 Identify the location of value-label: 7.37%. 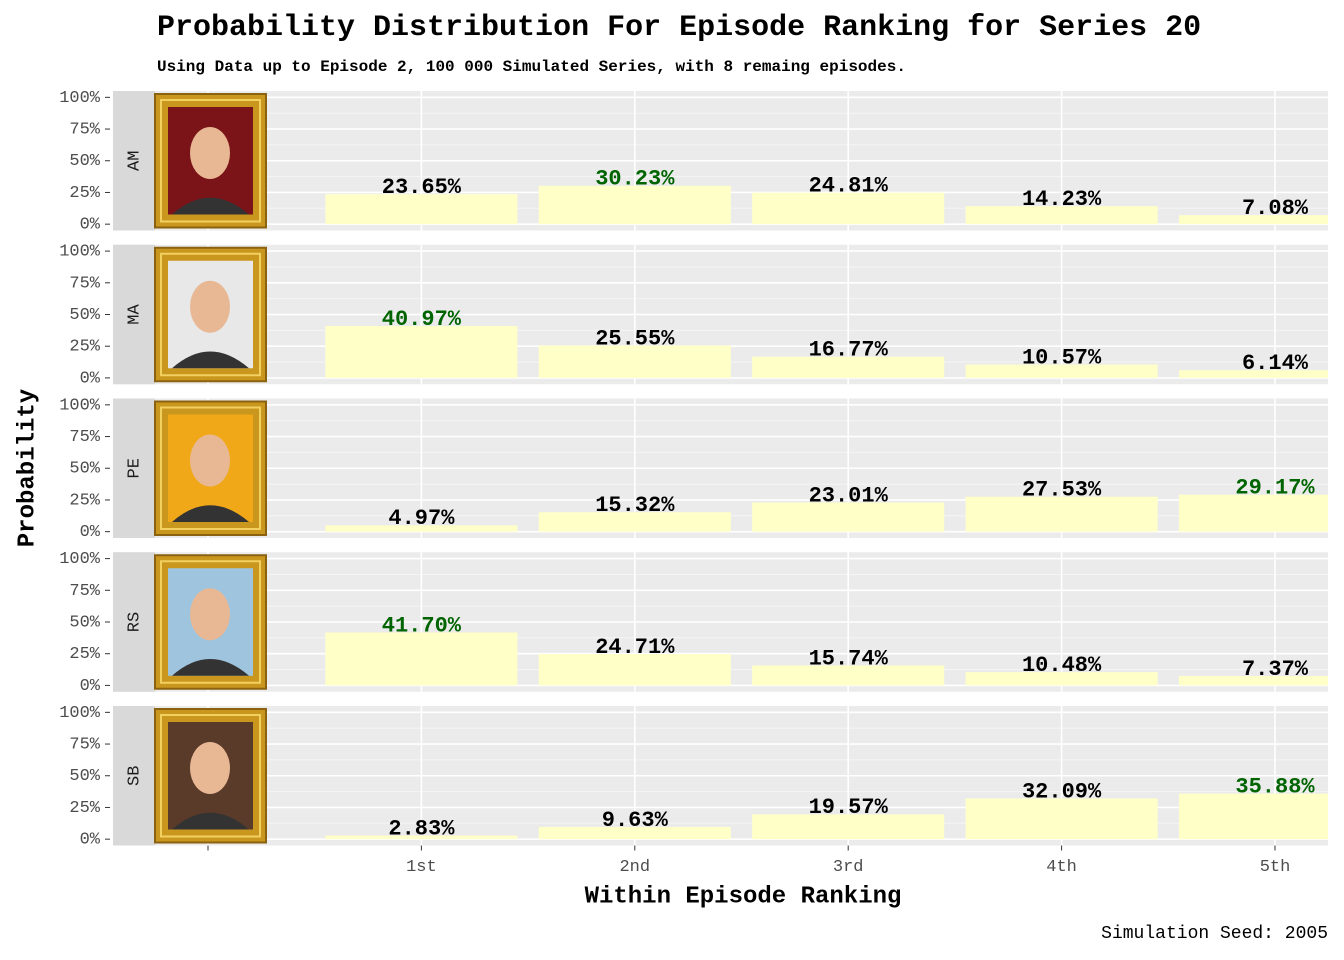
(1275, 669).